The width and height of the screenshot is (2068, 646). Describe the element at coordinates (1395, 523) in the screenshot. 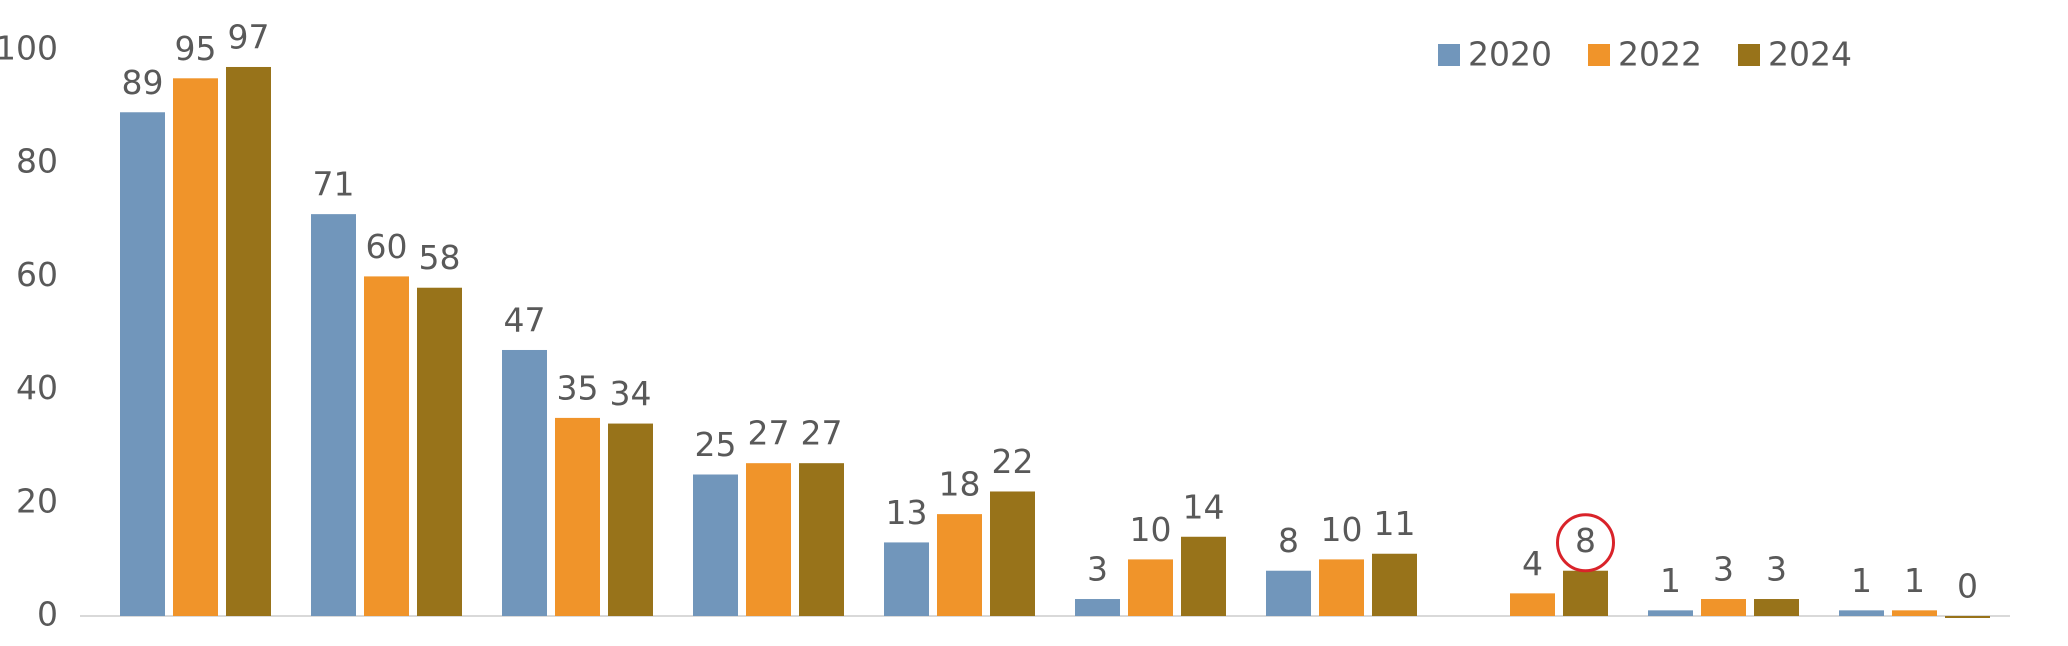

I see `data-label: 11` at that location.